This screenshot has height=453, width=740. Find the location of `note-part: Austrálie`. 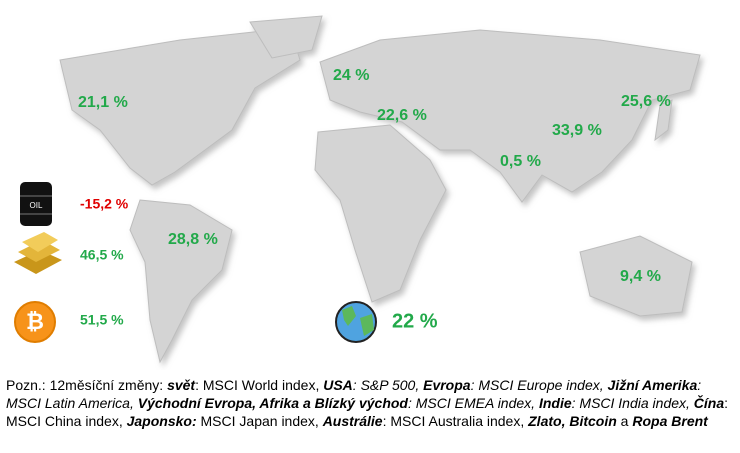

note-part: Austrálie is located at coordinates (352, 421).